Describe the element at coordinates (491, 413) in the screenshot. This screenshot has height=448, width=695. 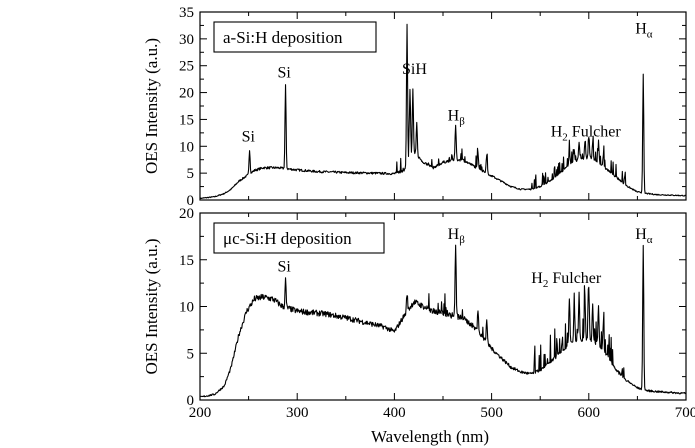
I see `x-tick-label: 500` at that location.